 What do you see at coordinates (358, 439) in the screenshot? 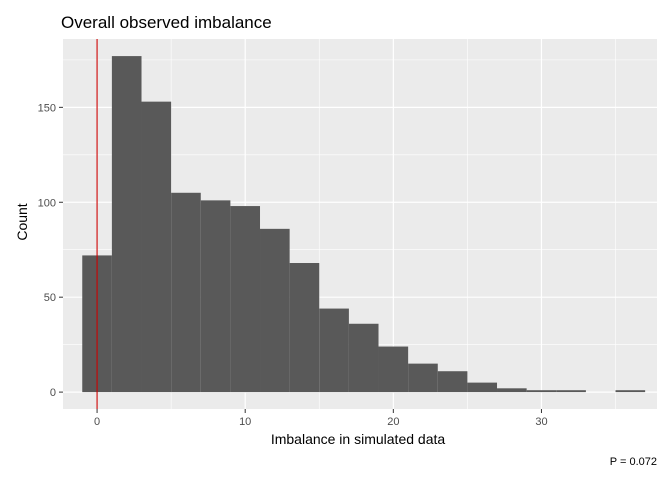
I see `x-axis-label: Imbalance in simulated data` at bounding box center [358, 439].